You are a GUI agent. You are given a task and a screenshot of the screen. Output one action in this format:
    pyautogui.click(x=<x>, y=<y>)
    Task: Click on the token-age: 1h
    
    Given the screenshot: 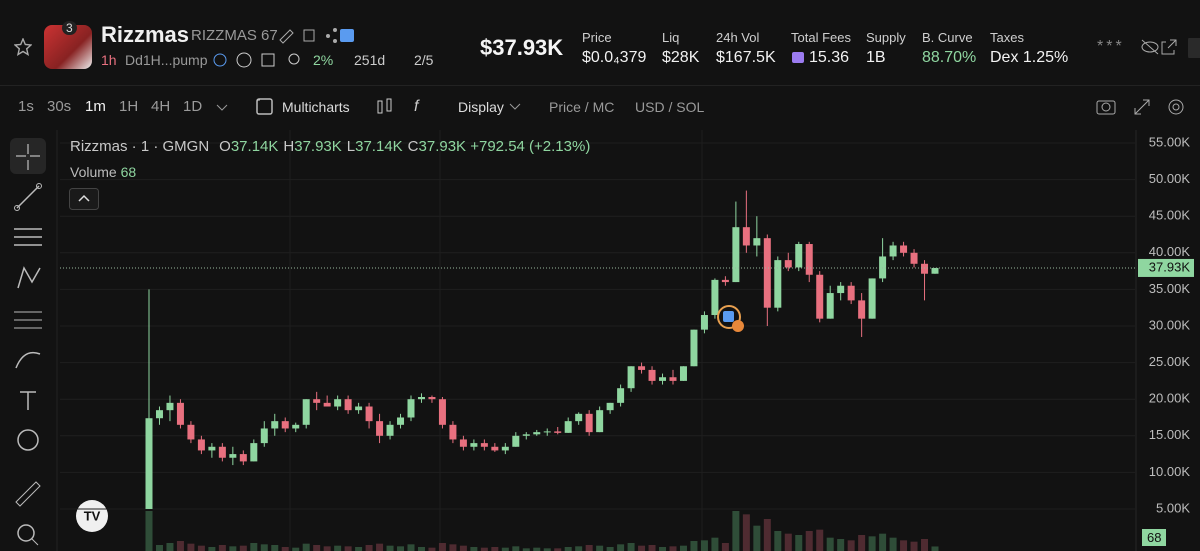 What is the action you would take?
    pyautogui.click(x=109, y=60)
    